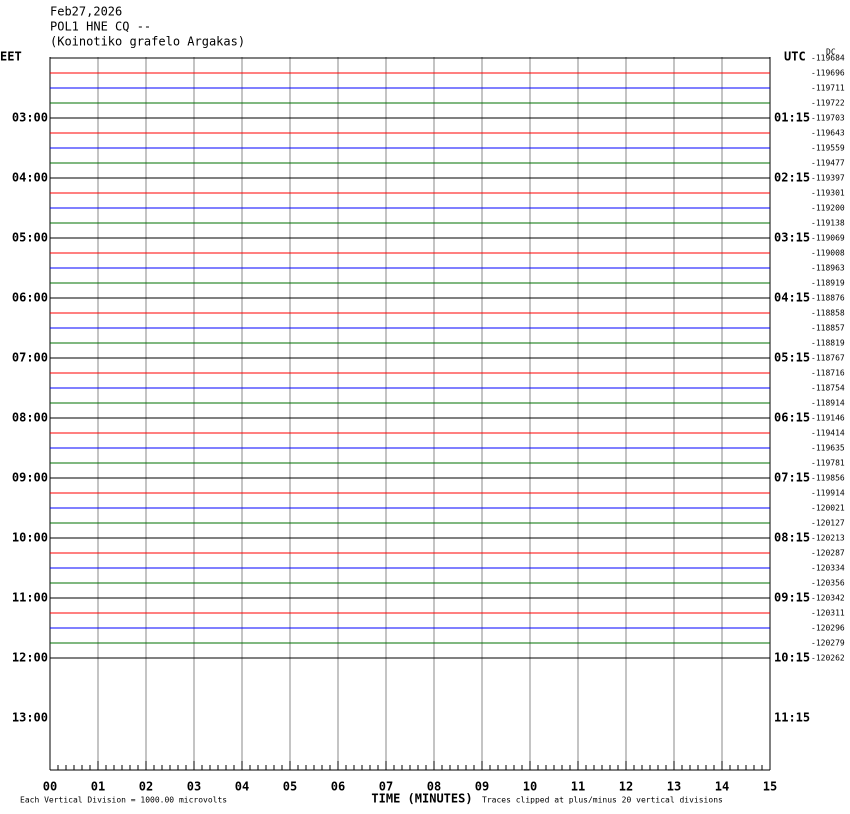 The height and width of the screenshot is (814, 850). I want to click on trace-offset: -119414, so click(828, 433).